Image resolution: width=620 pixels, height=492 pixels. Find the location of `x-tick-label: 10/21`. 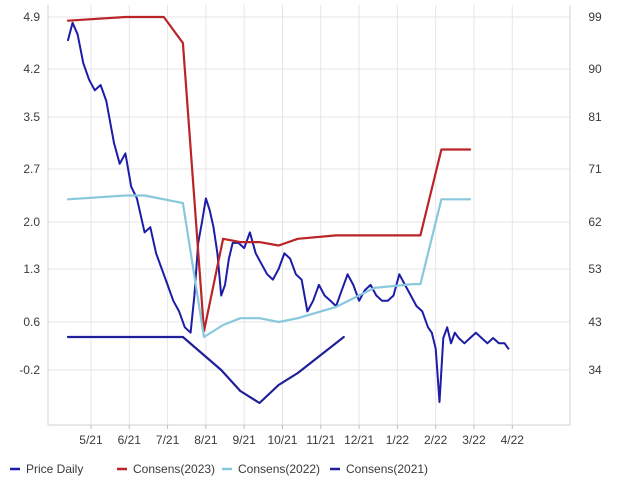

x-tick-label: 10/21 is located at coordinates (282, 440).